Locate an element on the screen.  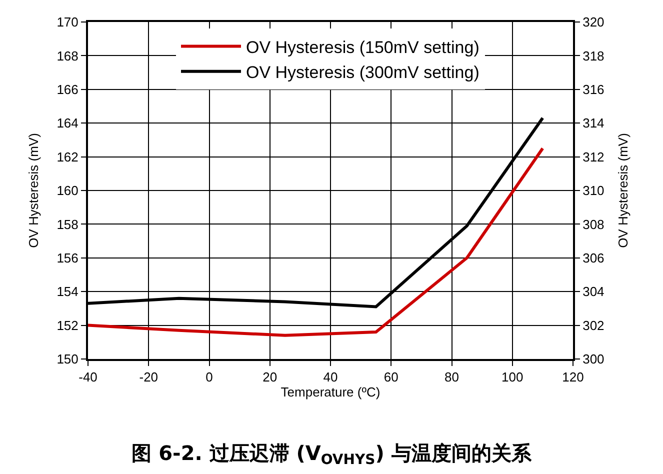
y2-tick-label: 302 is located at coordinates (593, 325).